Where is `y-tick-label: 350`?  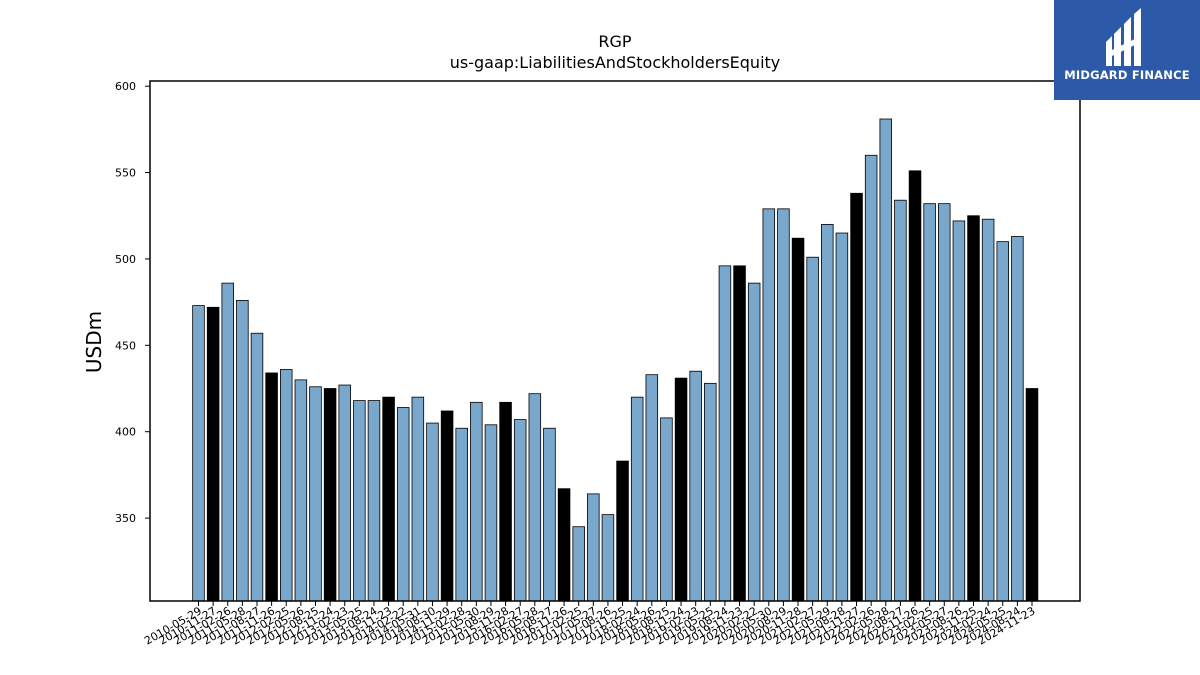 y-tick-label: 350 is located at coordinates (125, 518).